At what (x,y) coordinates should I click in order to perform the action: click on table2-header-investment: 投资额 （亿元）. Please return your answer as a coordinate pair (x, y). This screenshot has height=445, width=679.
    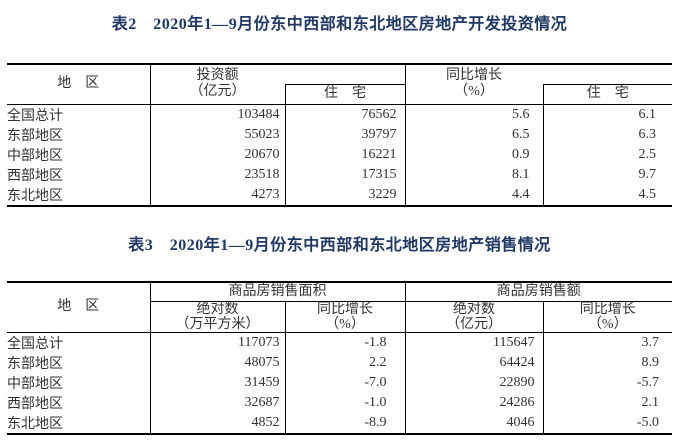
    Looking at the image, I should click on (217, 84).